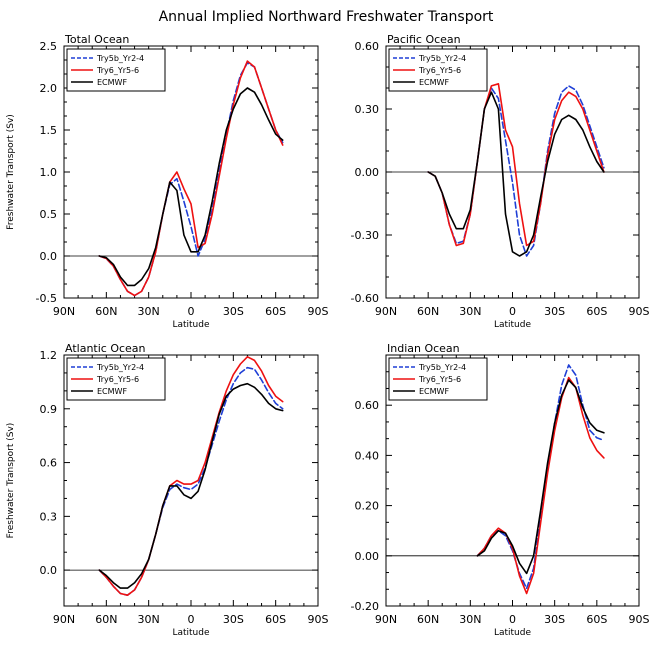 The image size is (653, 649). Describe the element at coordinates (365, 606) in the screenshot. I see `y-tick-label: -0.20` at that location.